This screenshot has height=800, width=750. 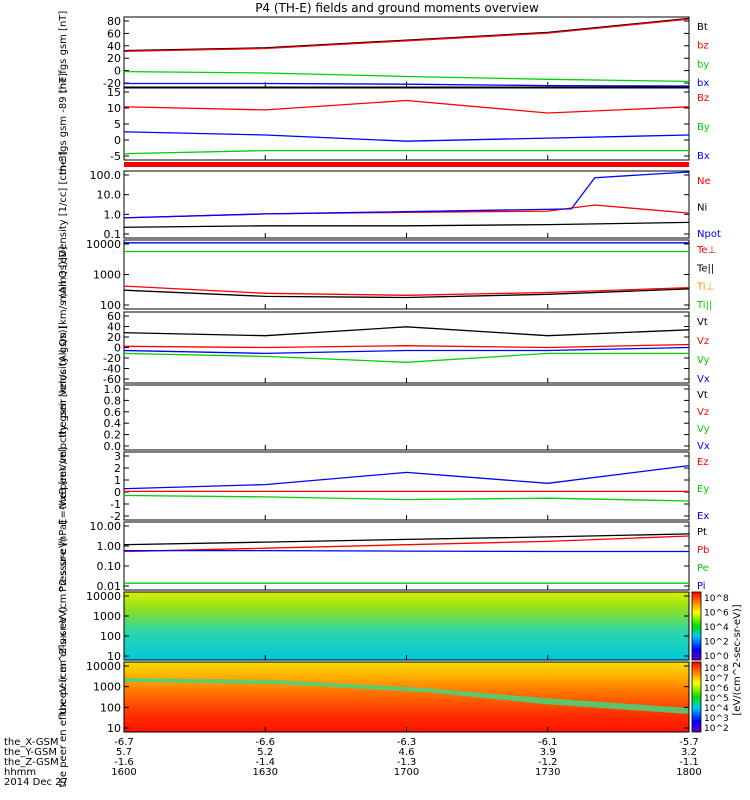 What do you see at coordinates (704, 181) in the screenshot?
I see `legend-Ne: Ne` at bounding box center [704, 181].